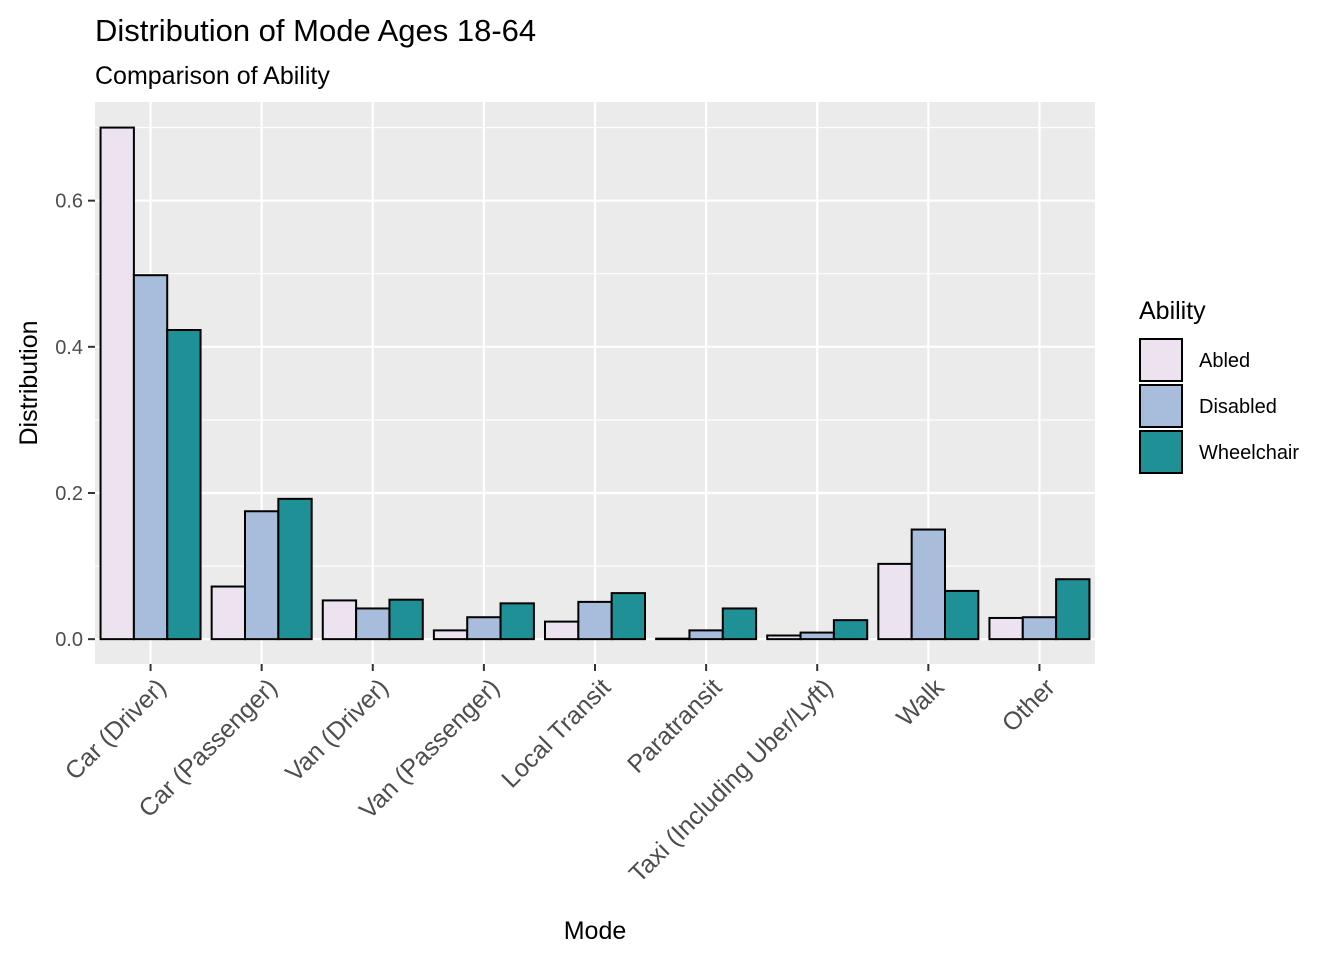 The height and width of the screenshot is (965, 1344). I want to click on chart-subtitle: Comparison of Ability, so click(212, 76).